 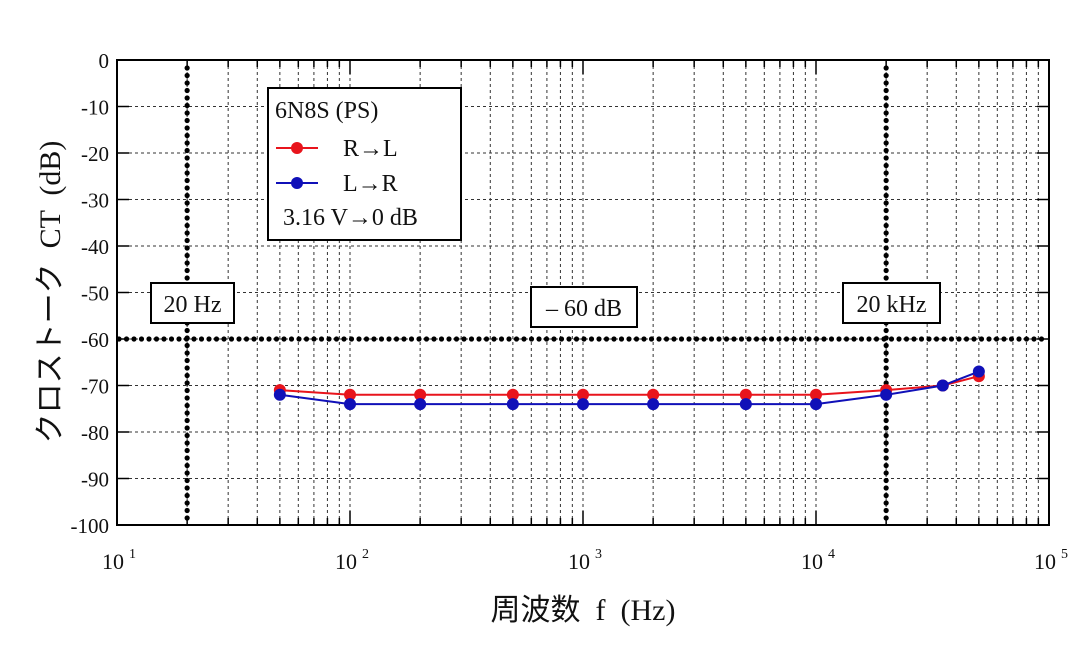 What do you see at coordinates (598, 554) in the screenshot?
I see `x-tick-exponent: 3` at bounding box center [598, 554].